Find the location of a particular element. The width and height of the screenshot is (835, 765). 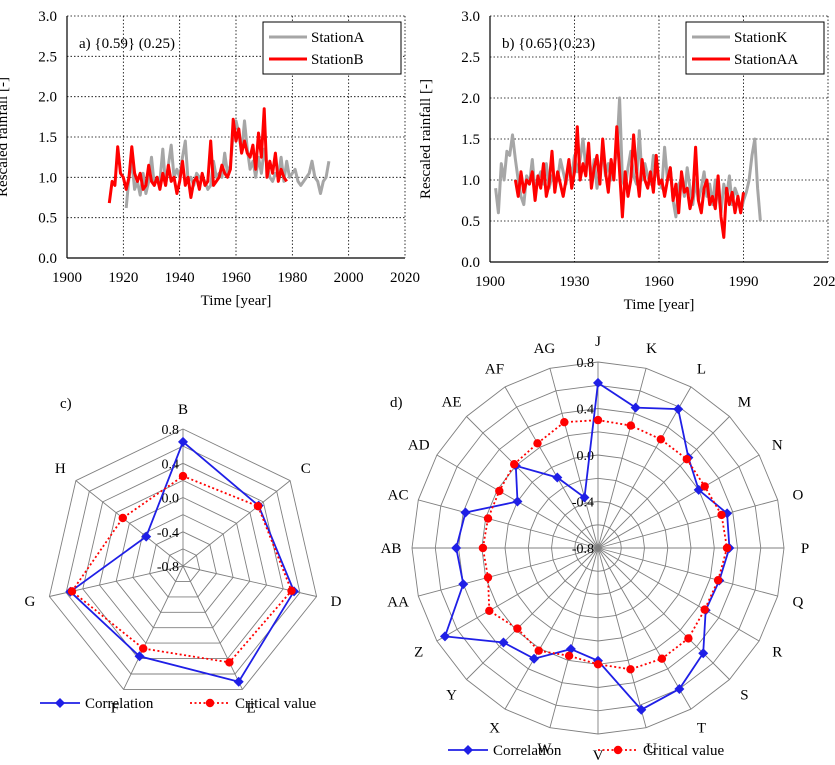

x-tick-label: 1980 is located at coordinates (292, 278).